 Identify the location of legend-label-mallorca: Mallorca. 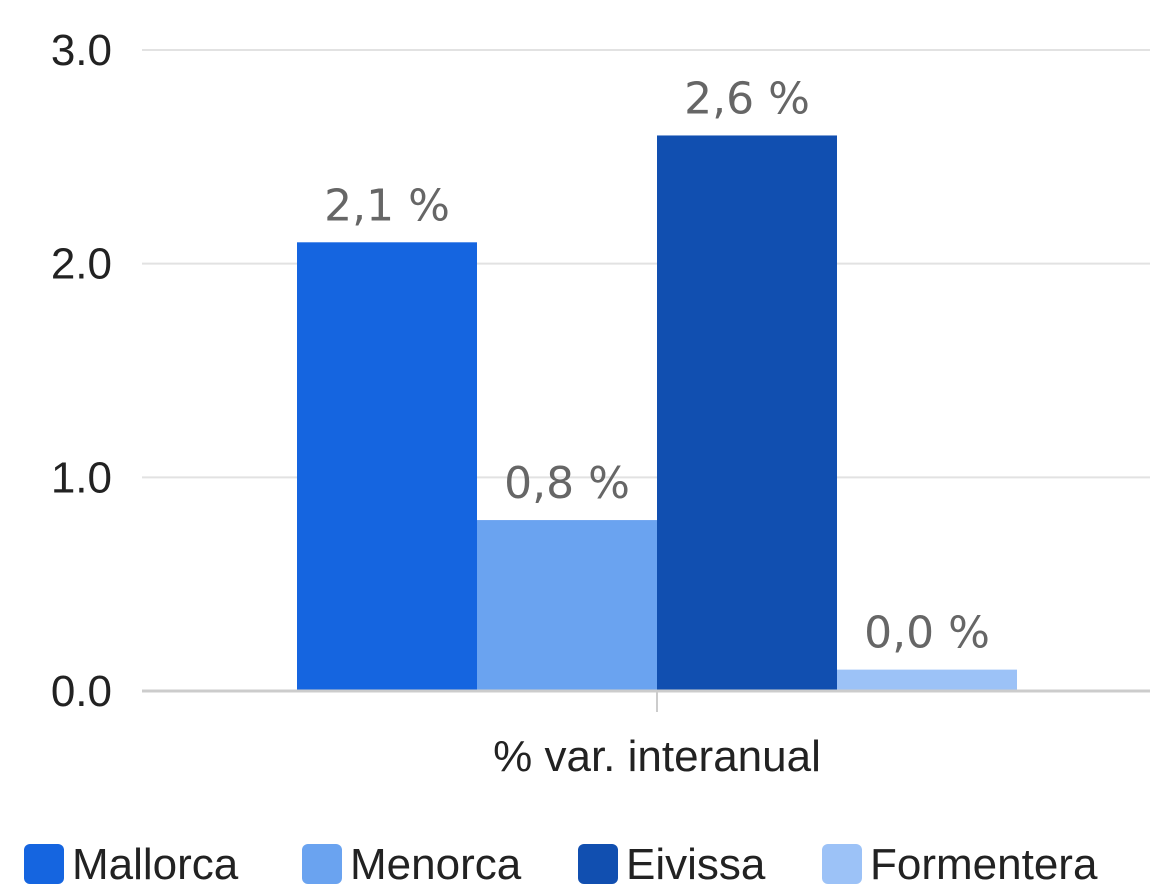
(155, 864).